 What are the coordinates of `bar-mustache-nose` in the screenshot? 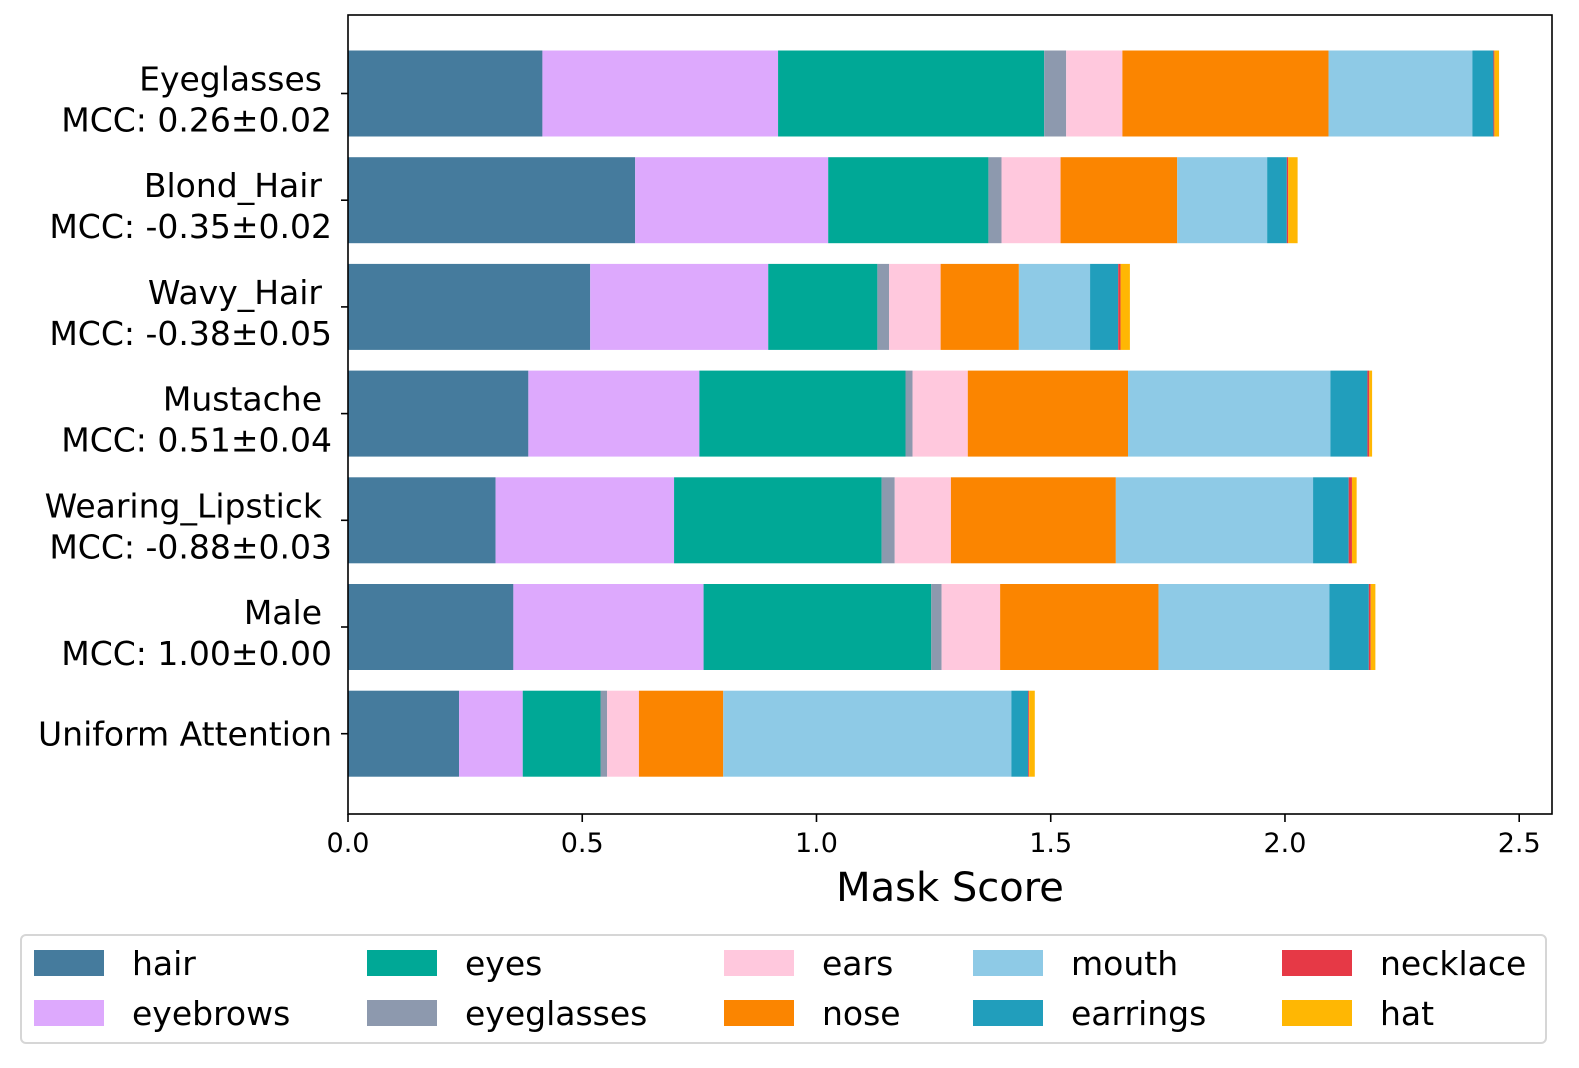 It's located at (1048, 413).